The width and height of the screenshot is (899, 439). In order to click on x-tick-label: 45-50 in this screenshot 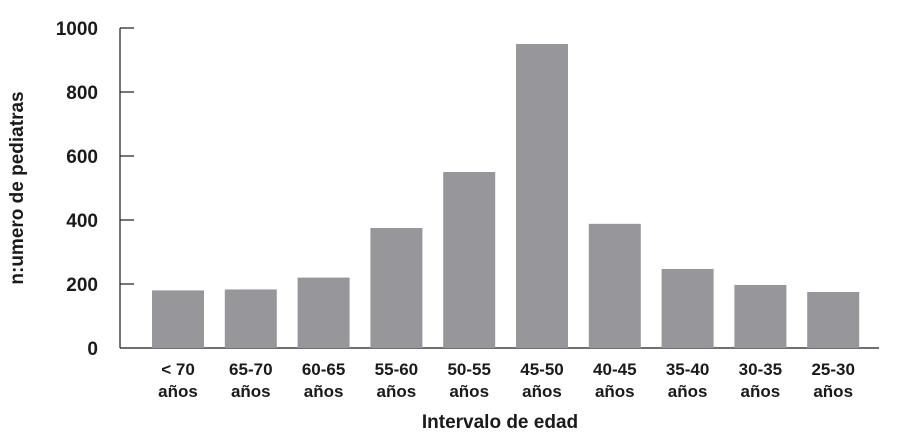, I will do `click(541, 369)`.